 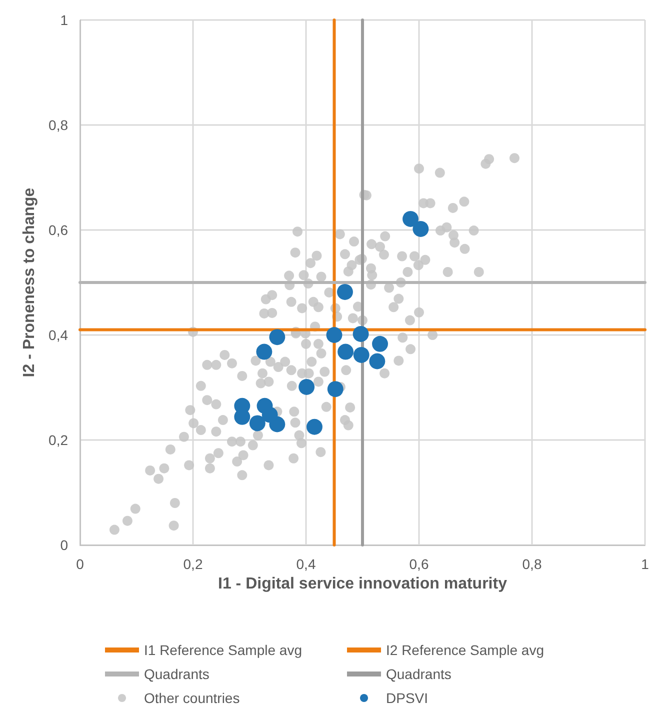 I want to click on legend-label: I1 Reference Sample avg, so click(x=223, y=650).